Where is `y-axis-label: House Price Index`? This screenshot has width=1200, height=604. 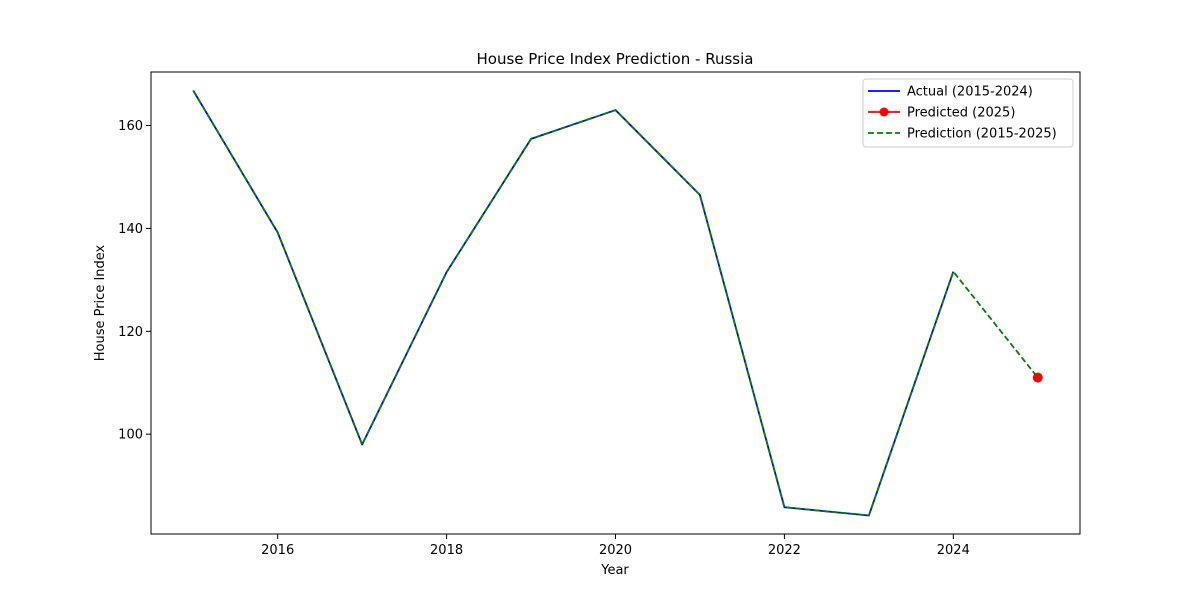
y-axis-label: House Price Index is located at coordinates (100, 302).